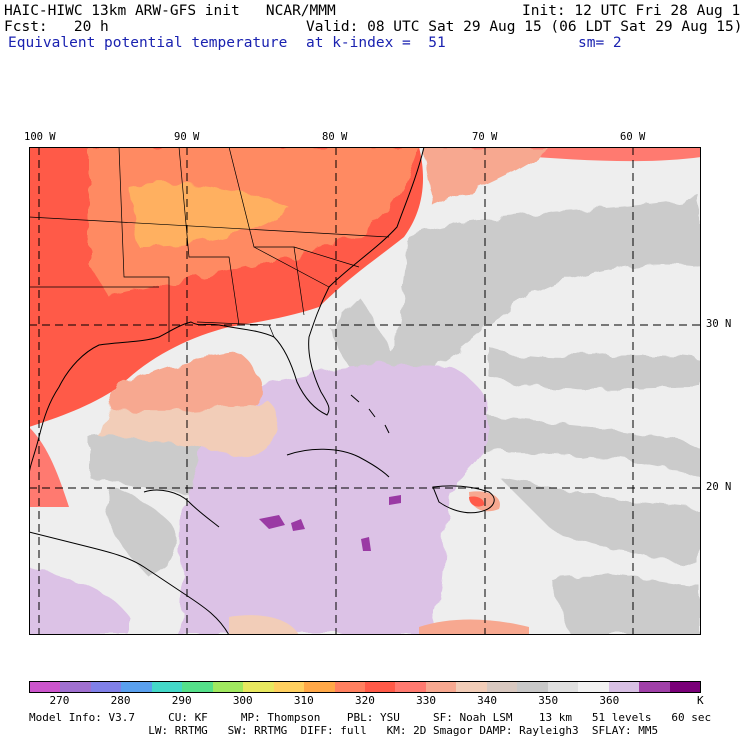 The height and width of the screenshot is (740, 740). What do you see at coordinates (365, 700) in the screenshot?
I see `colorbar-tick-label: 320` at bounding box center [365, 700].